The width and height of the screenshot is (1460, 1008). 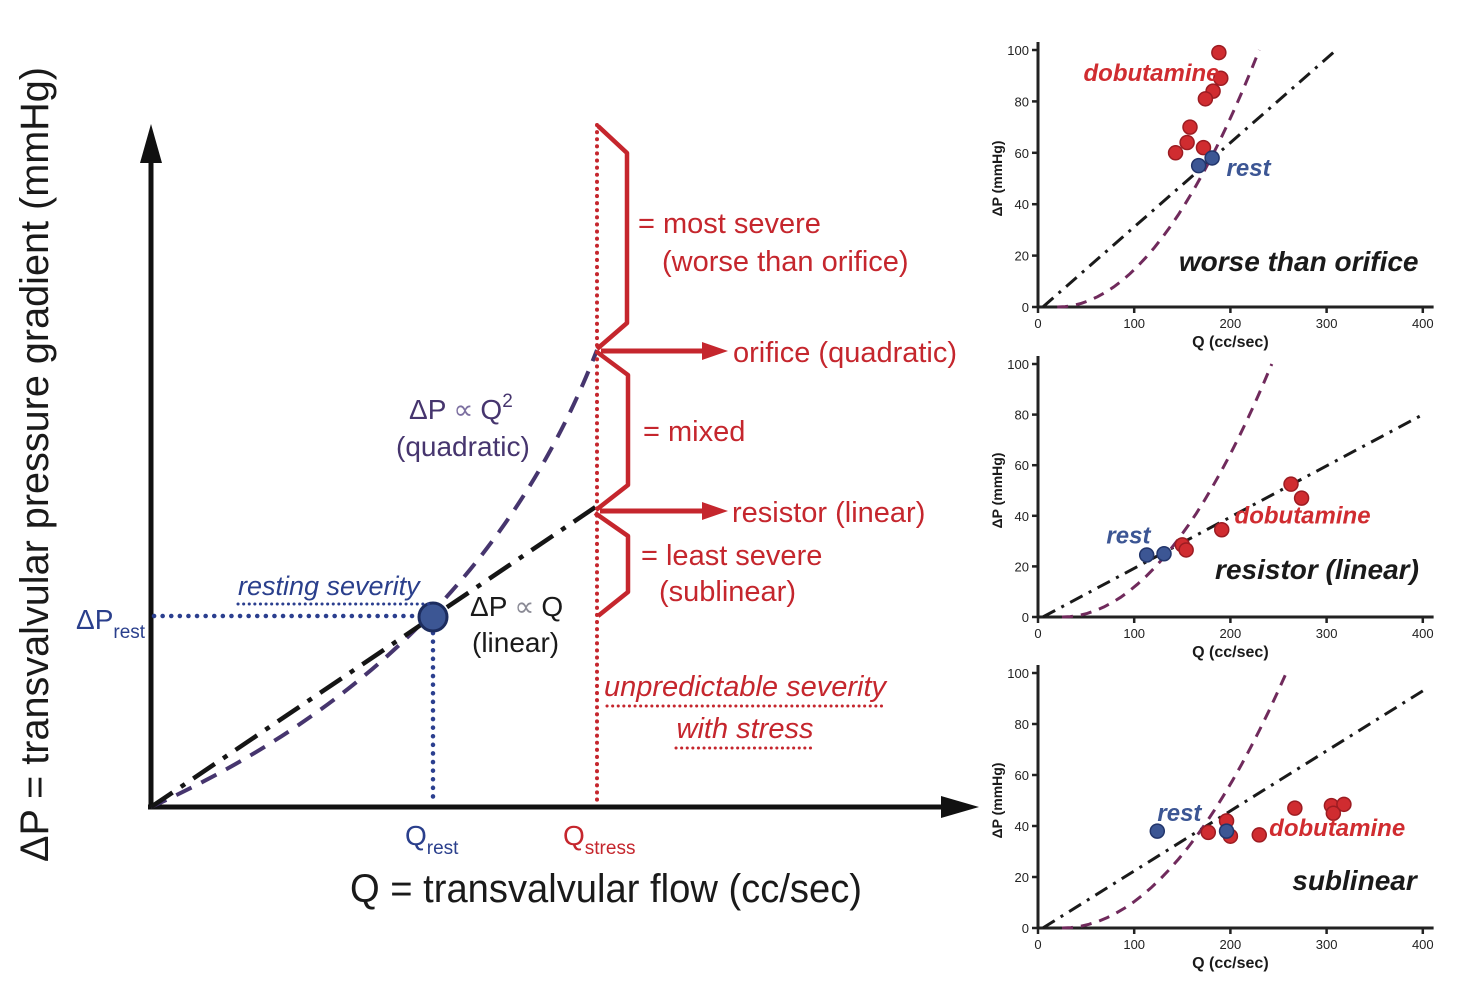 What do you see at coordinates (329, 586) in the screenshot?
I see `resting-severity-label: resting severity` at bounding box center [329, 586].